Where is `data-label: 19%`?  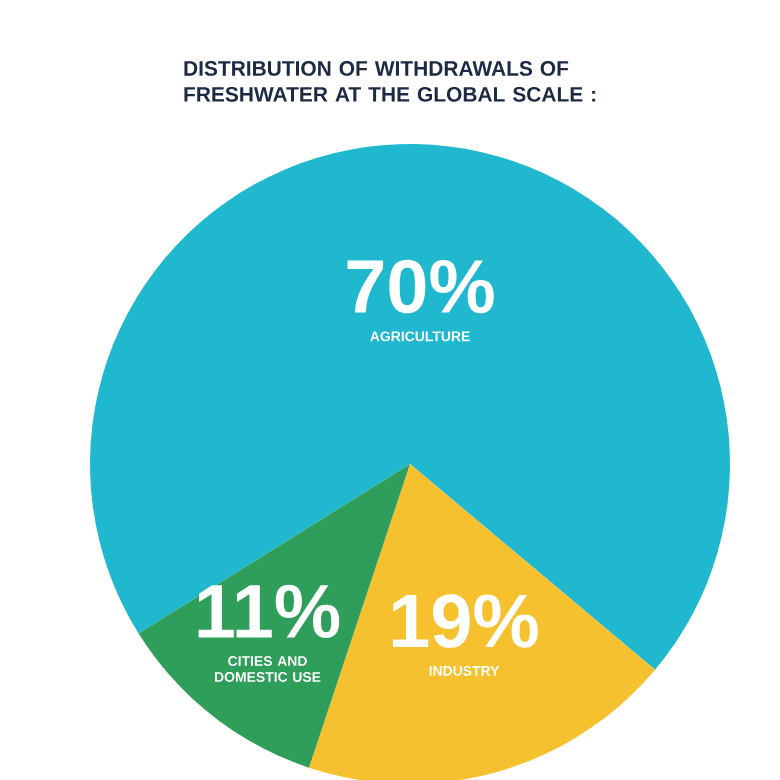
data-label: 19% is located at coordinates (465, 621).